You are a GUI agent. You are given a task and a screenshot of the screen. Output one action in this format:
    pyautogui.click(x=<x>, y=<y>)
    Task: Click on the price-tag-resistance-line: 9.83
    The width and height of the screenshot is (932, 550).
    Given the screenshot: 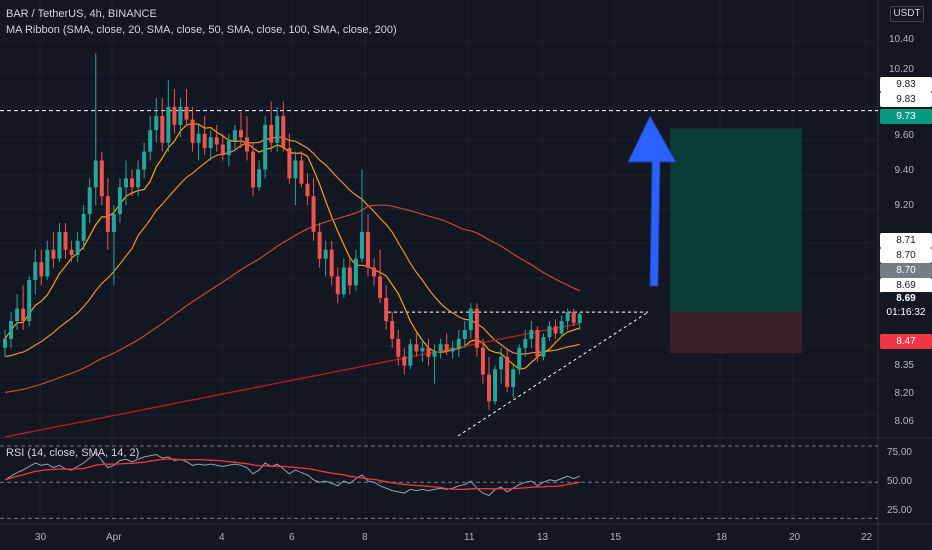 What is the action you would take?
    pyautogui.click(x=906, y=99)
    